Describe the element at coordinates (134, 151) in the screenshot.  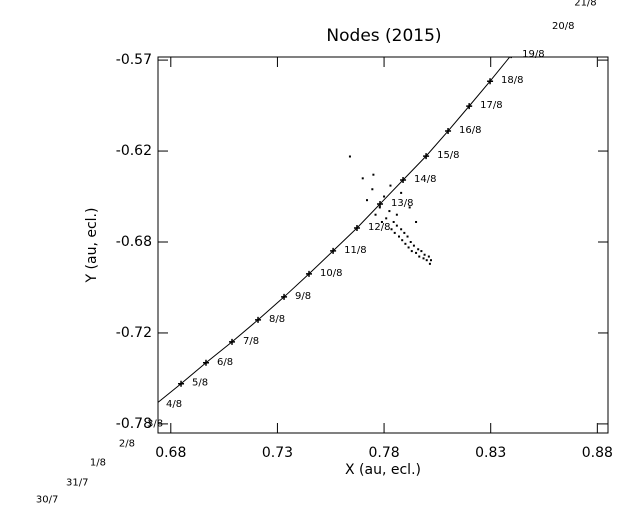
I see `y-tick-label: -0.62` at that location.